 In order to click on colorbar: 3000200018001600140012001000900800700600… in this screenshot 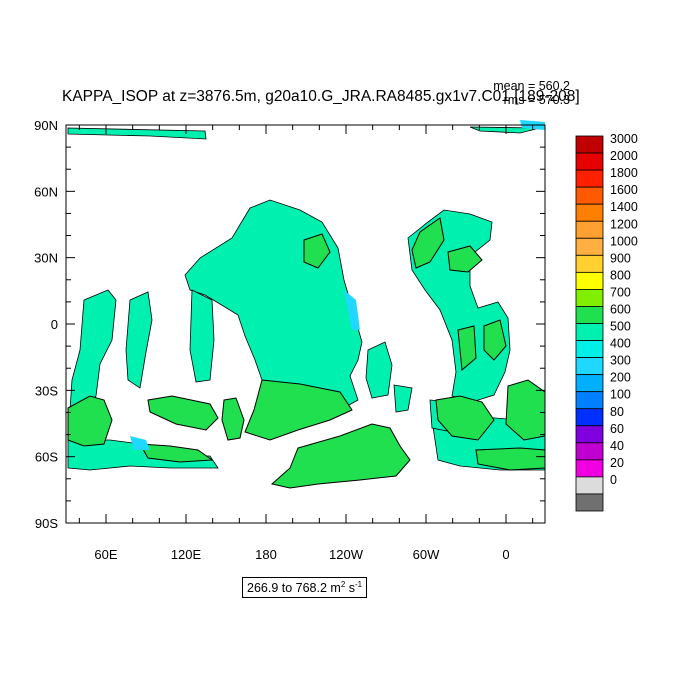, I will do `click(606, 322)`.